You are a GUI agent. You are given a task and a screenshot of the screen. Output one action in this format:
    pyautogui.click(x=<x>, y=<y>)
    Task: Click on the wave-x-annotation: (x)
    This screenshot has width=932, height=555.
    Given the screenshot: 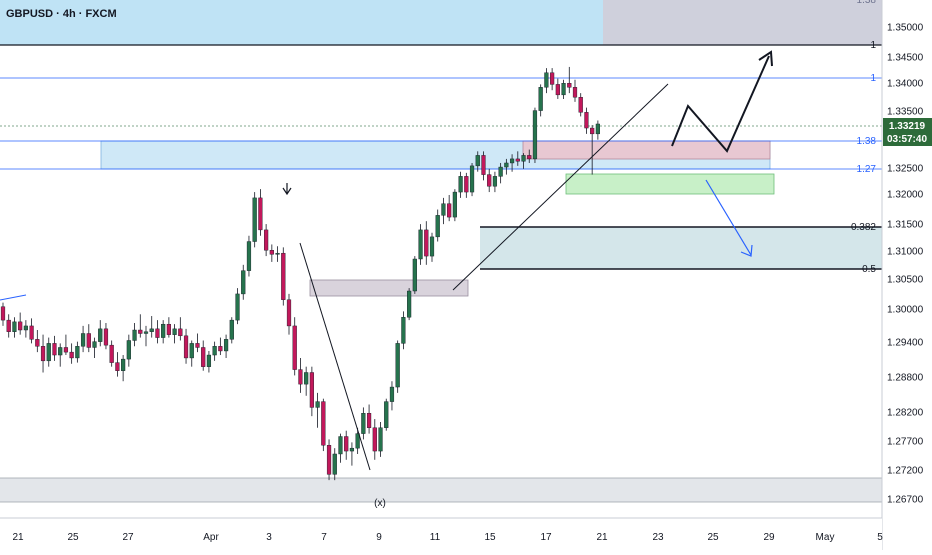 What is the action you would take?
    pyautogui.click(x=380, y=503)
    